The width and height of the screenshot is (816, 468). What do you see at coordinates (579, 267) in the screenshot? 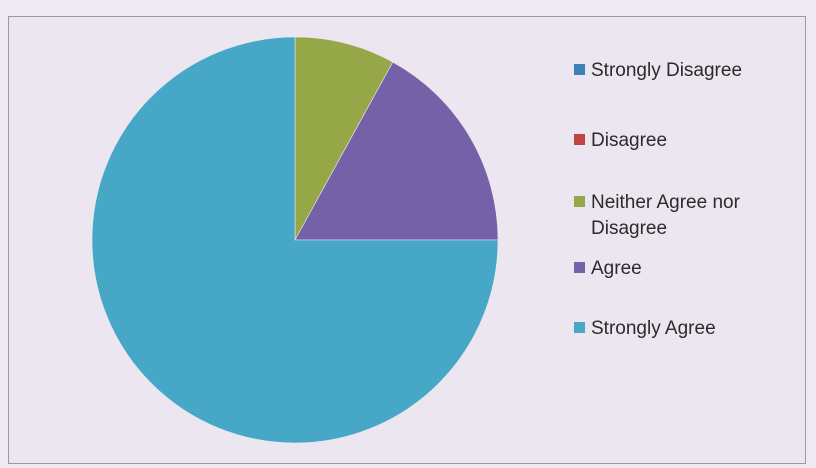
I see `legend-swatch-agree` at bounding box center [579, 267].